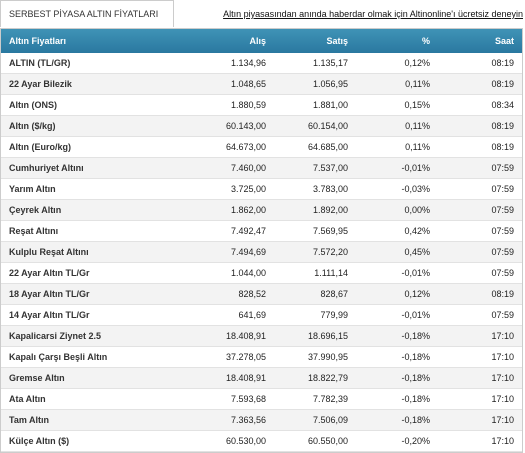 The height and width of the screenshot is (453, 525). Describe the element at coordinates (37, 378) in the screenshot. I see `name-cell: Gremse Altın` at that location.